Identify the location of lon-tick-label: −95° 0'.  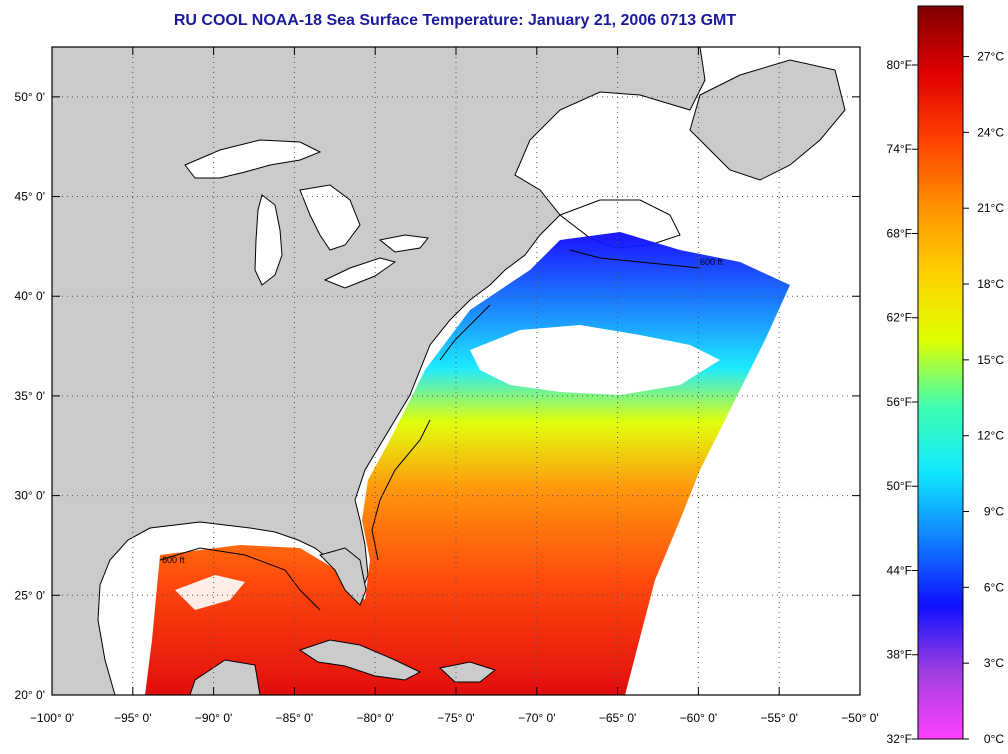
(132, 718).